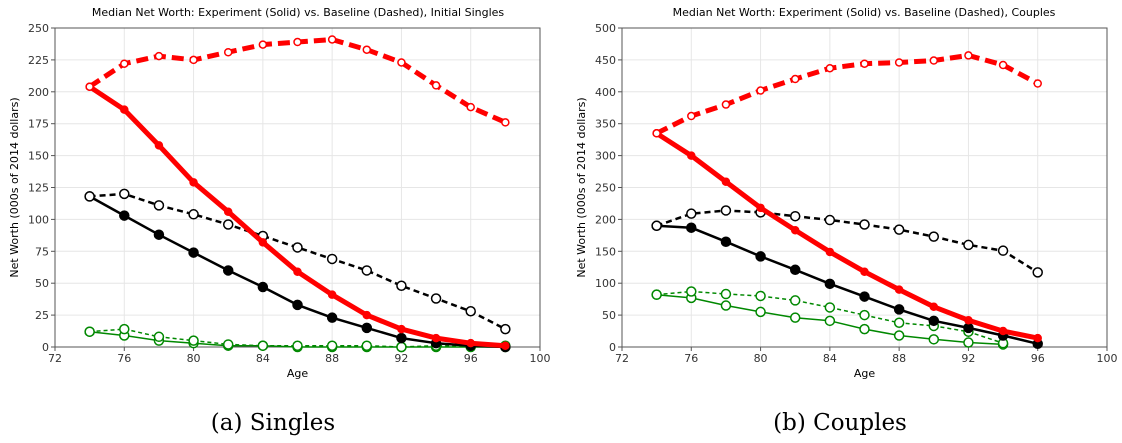 This screenshot has height=443, width=1122. Describe the element at coordinates (691, 358) in the screenshot. I see `x-tick-label: 76` at that location.